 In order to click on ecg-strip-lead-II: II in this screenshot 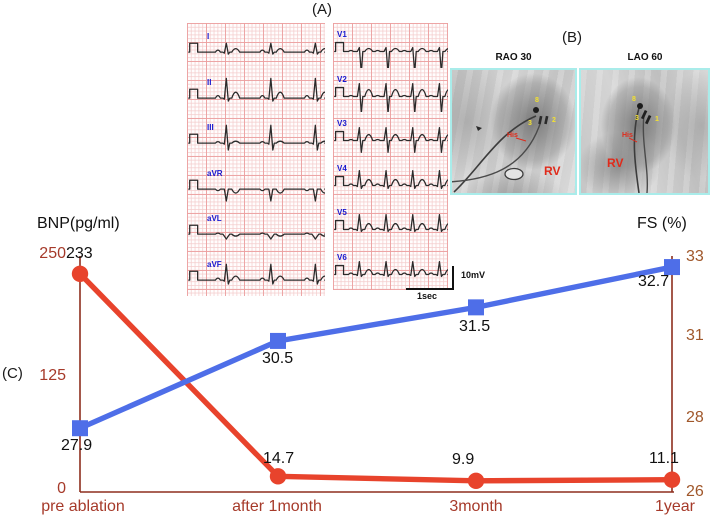, I will do `click(256, 92)`.